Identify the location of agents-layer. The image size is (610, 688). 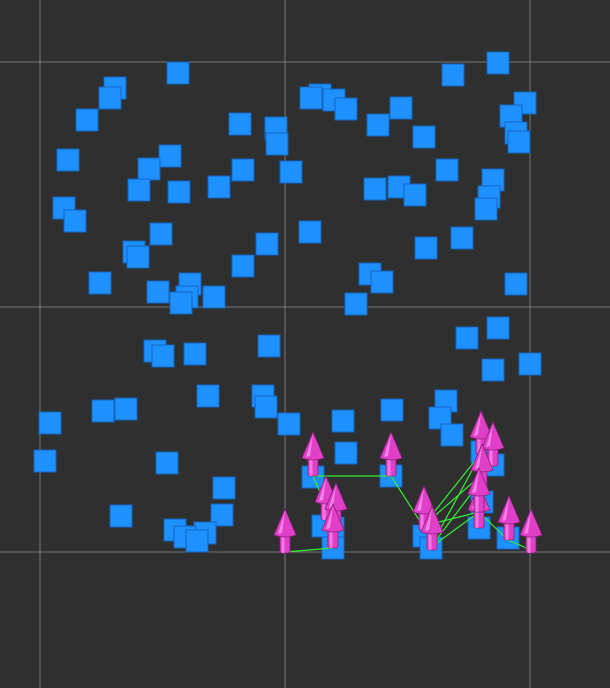
(408, 481).